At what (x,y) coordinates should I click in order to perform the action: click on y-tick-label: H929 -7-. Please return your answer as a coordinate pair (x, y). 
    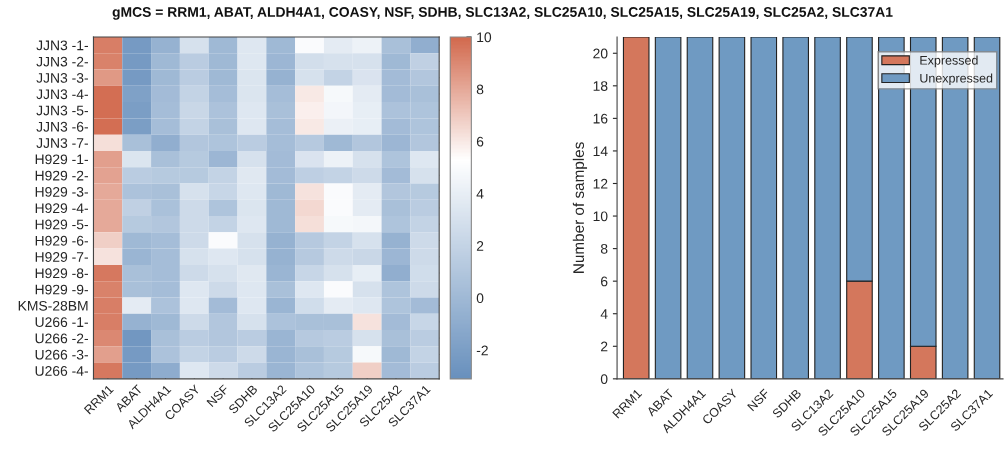
    Looking at the image, I should click on (61, 257).